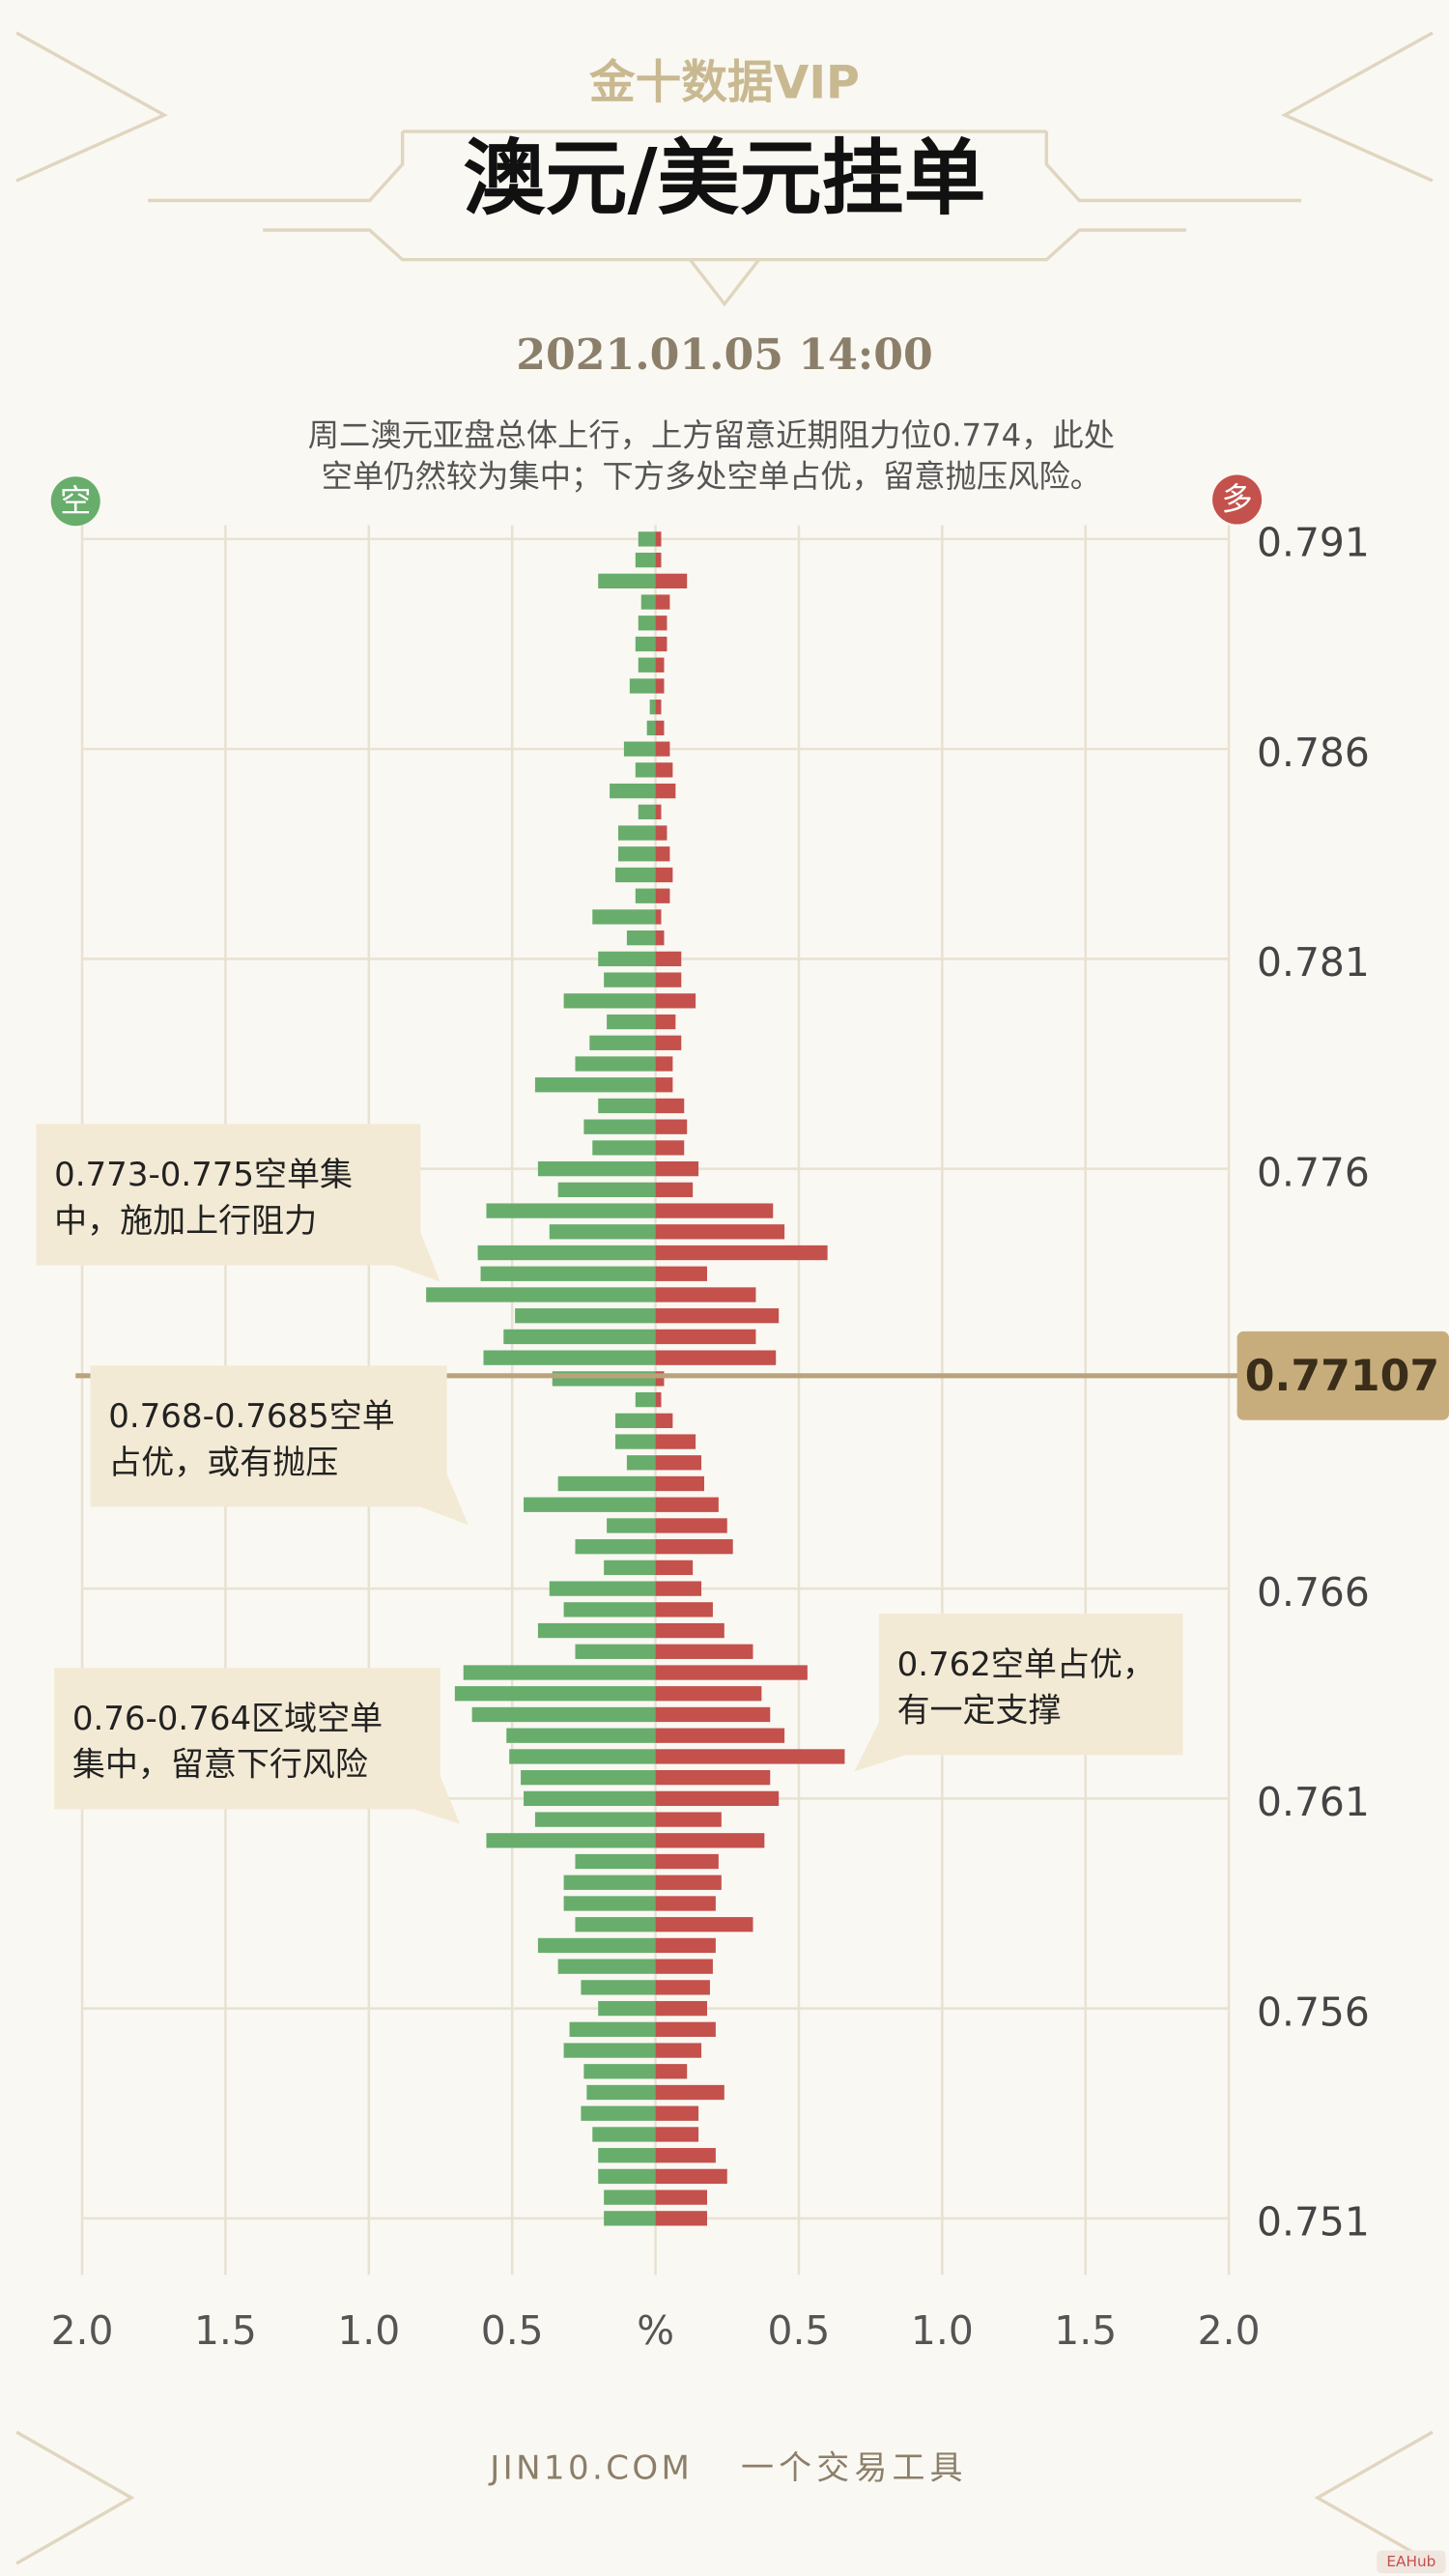  What do you see at coordinates (1313, 1802) in the screenshot?
I see `y-tick-label: 0.761` at bounding box center [1313, 1802].